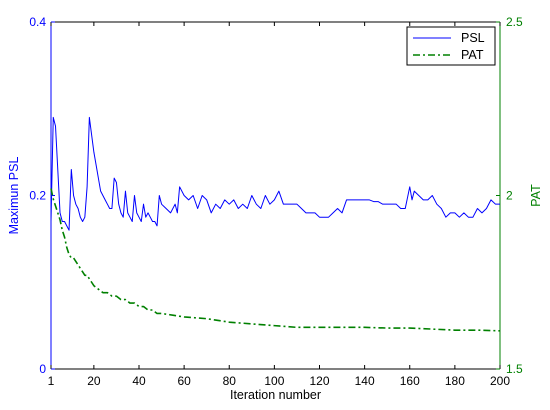 This screenshot has height=410, width=550. I want to click on x-tick-label: 140, so click(365, 381).